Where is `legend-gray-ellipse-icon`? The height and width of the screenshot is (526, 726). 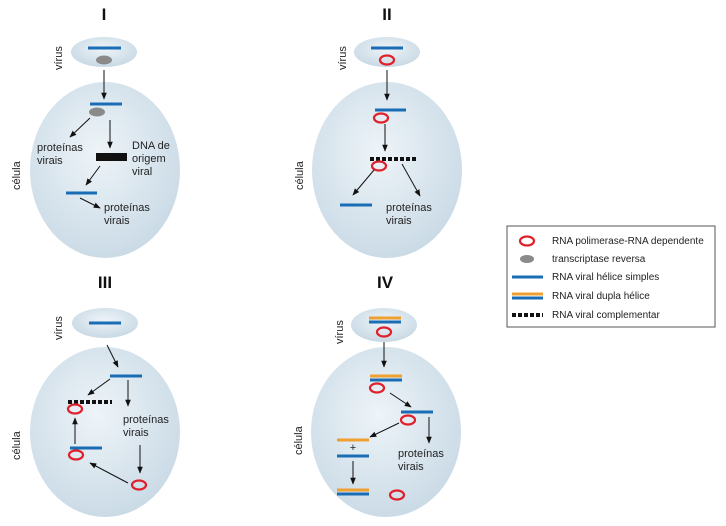 legend-gray-ellipse-icon is located at coordinates (527, 259).